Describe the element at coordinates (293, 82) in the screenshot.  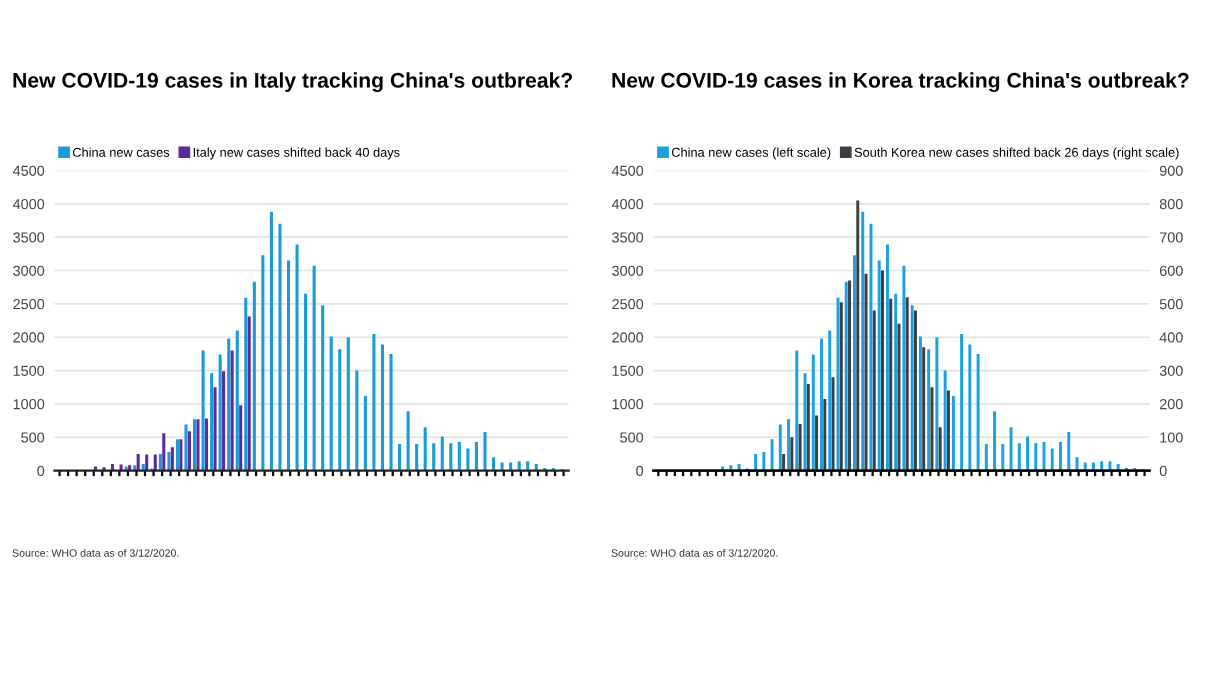
I see `chart-title: New COVID-19 cases in Italy tracking China's outbreak?` at that location.